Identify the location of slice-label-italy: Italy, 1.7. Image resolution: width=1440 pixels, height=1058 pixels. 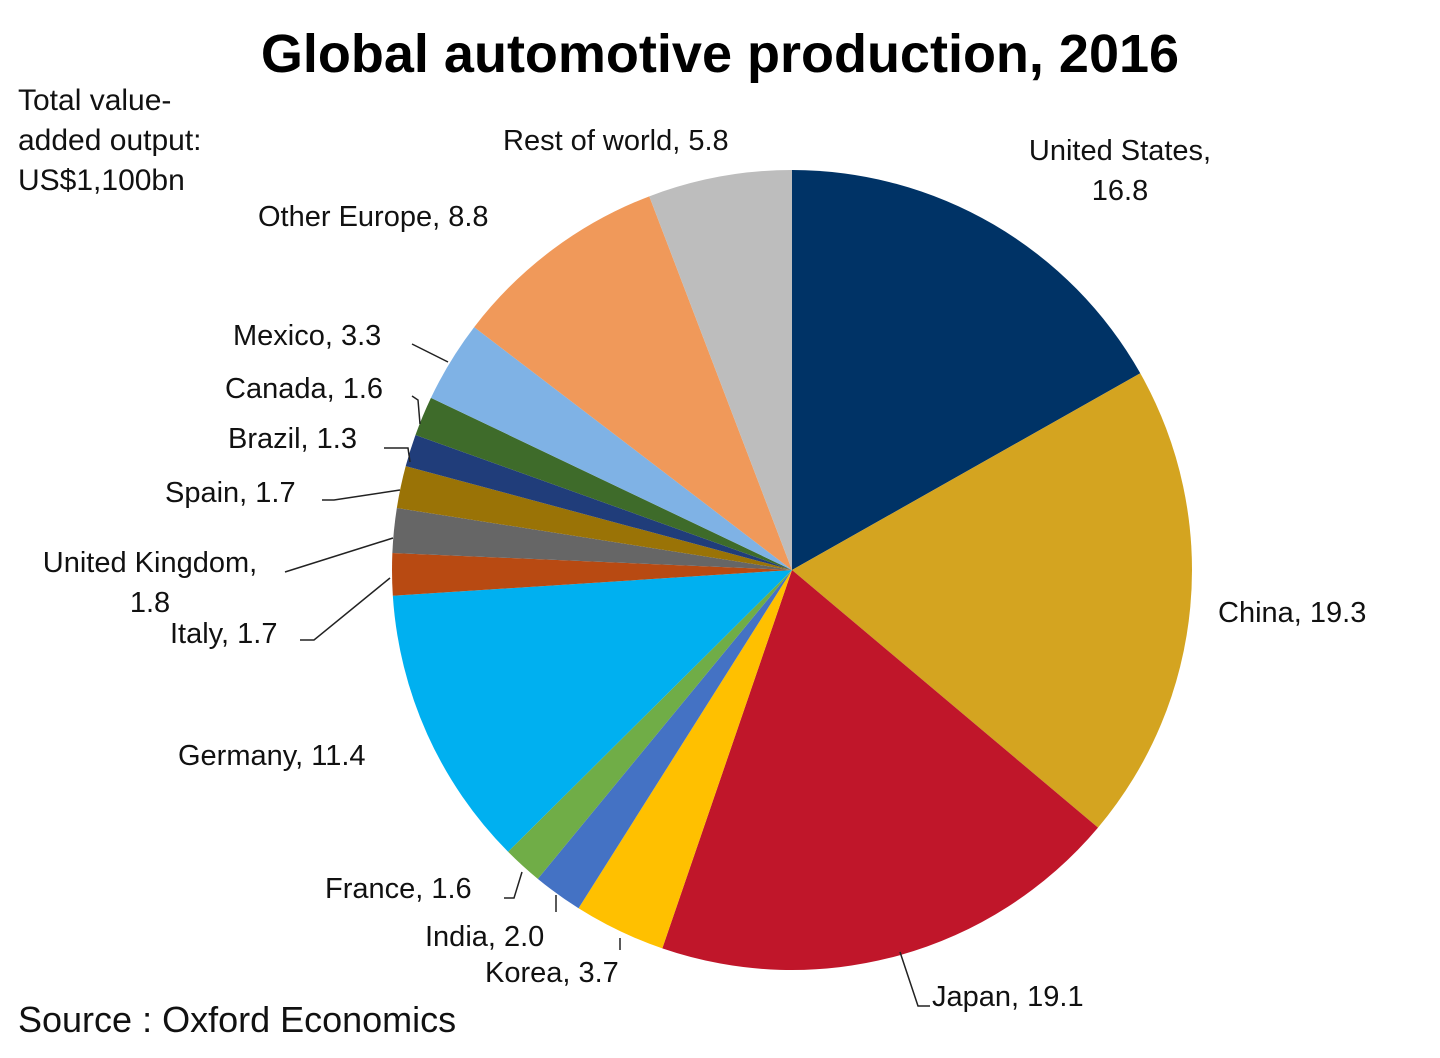
(223, 634).